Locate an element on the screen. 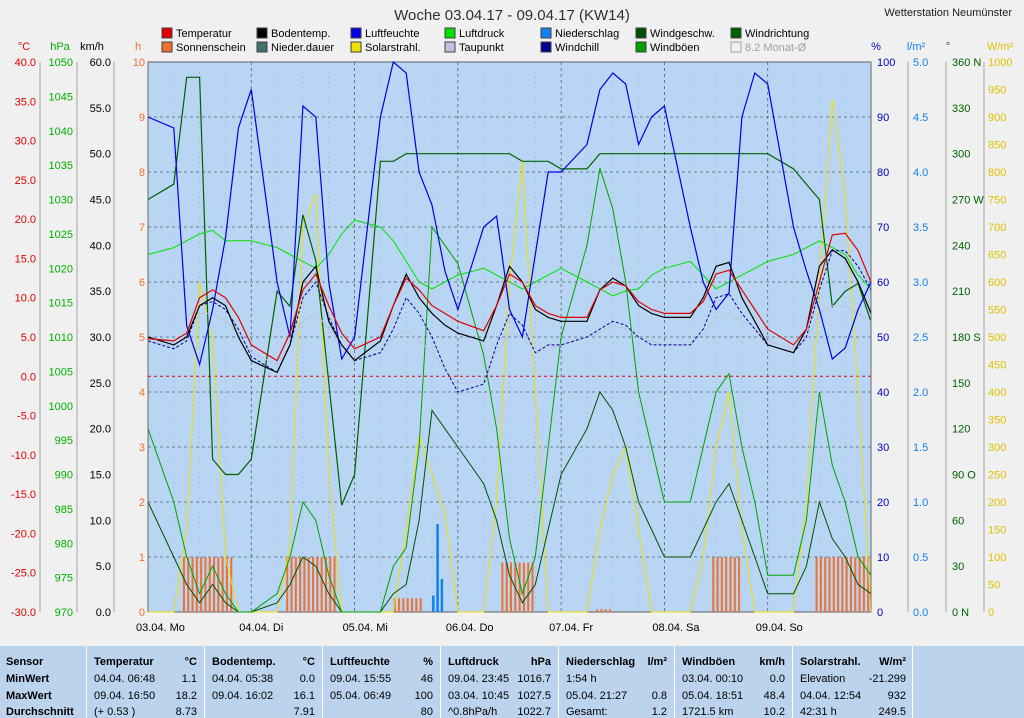  day-label: 06.04. Do is located at coordinates (470, 628).